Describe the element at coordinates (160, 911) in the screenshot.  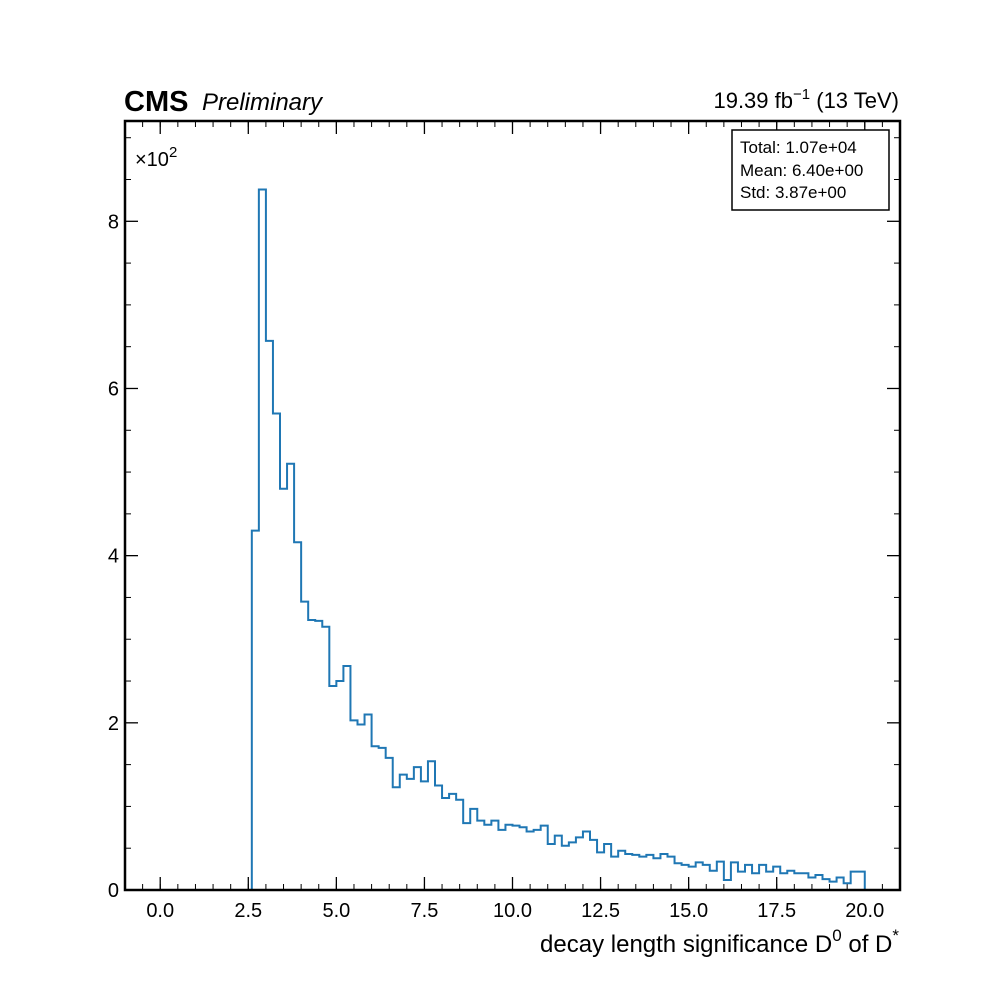
I see `x-tick-label: 0.0` at that location.